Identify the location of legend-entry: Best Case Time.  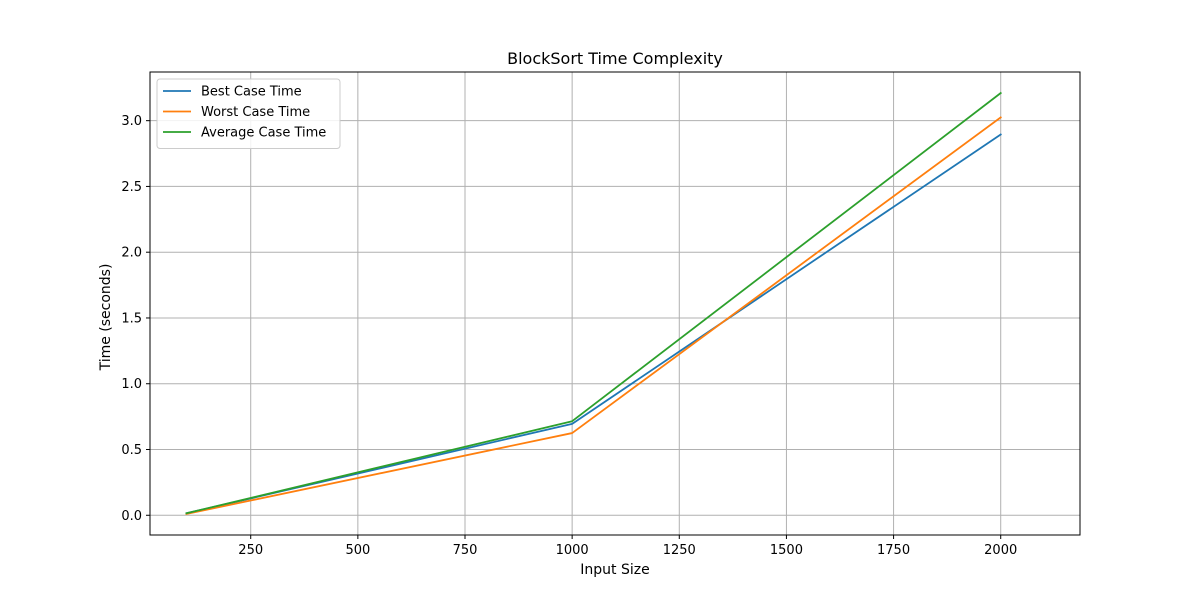
(251, 92).